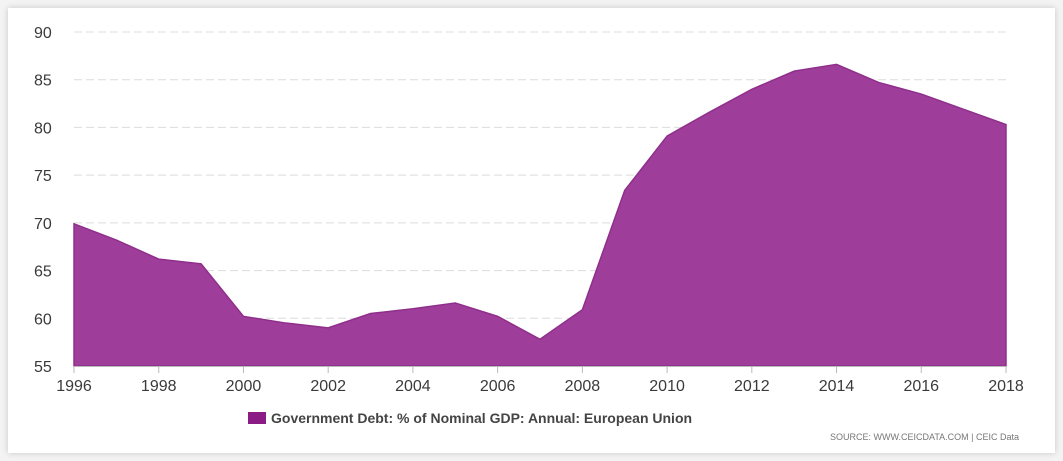 The width and height of the screenshot is (1063, 461). I want to click on x-tick-label: 1998, so click(159, 386).